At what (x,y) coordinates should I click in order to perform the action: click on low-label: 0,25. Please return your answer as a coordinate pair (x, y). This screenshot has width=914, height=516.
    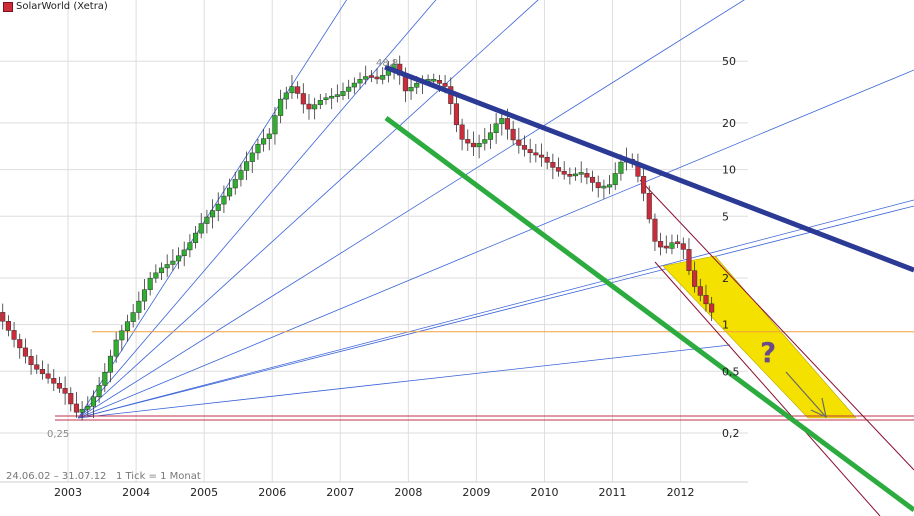
    Looking at the image, I should click on (58, 434).